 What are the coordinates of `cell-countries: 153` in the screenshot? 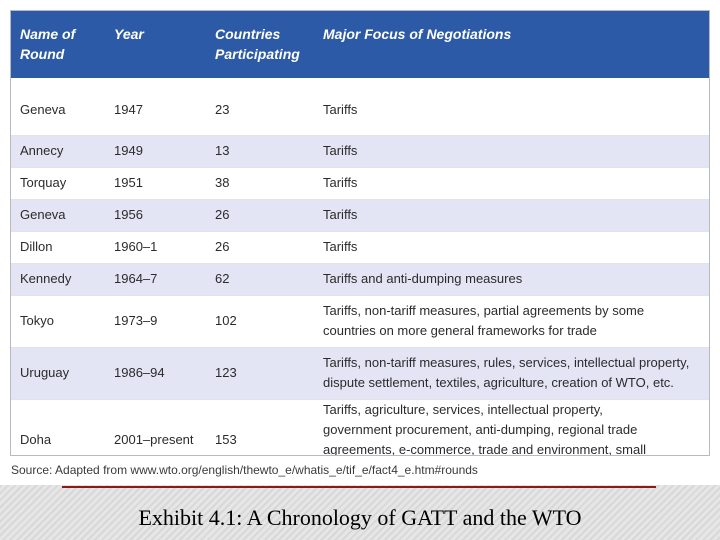 It's located at (226, 439).